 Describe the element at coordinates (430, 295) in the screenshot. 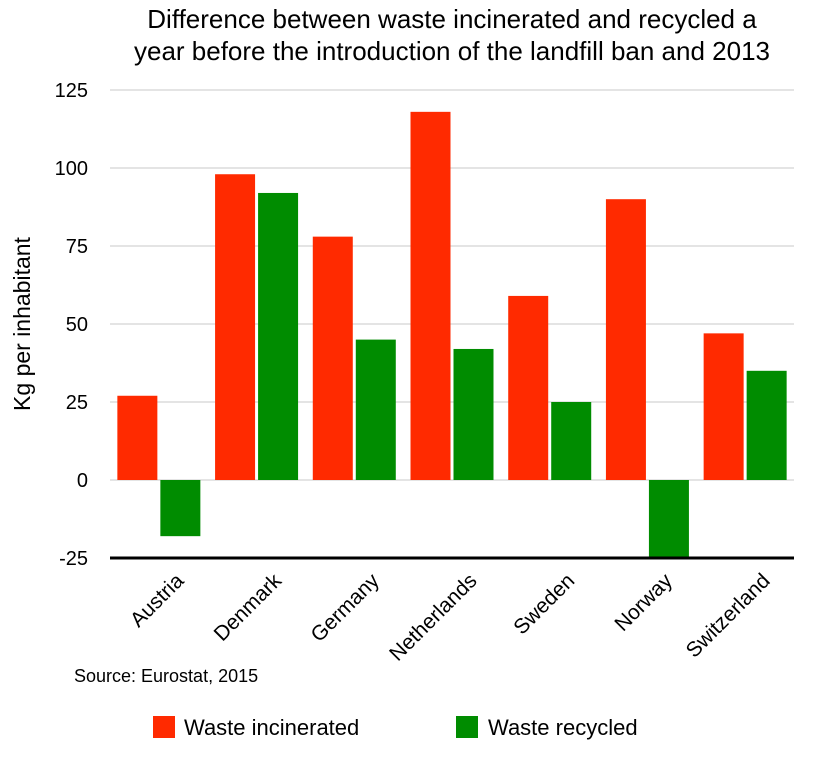

I see `bar-incinerated-netherlands` at that location.